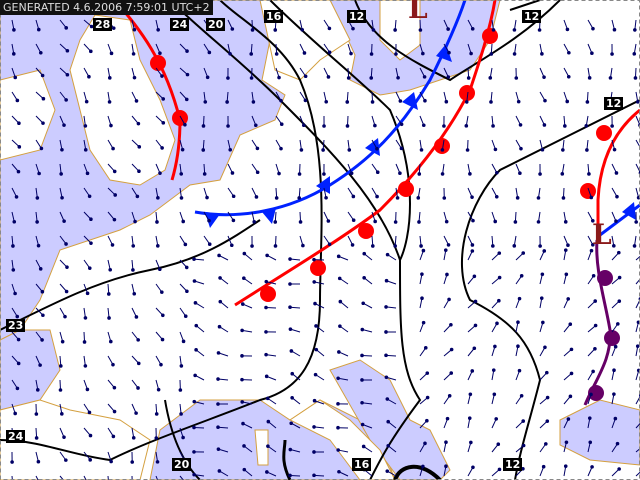 The image size is (640, 480). I want to click on front-triangle, so click(212, 220).